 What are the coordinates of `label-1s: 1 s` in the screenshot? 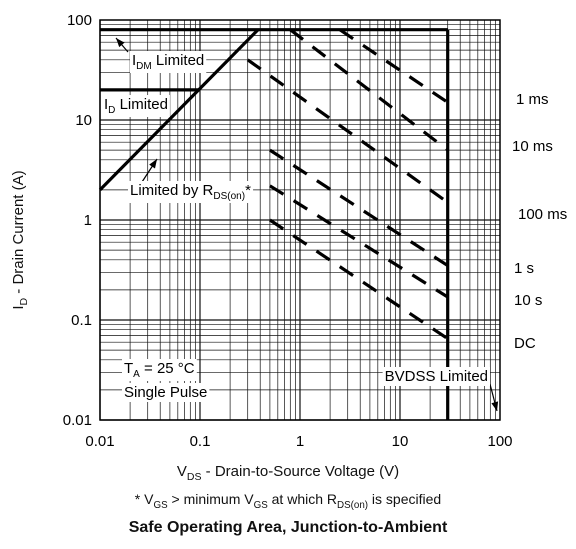 It's located at (524, 268).